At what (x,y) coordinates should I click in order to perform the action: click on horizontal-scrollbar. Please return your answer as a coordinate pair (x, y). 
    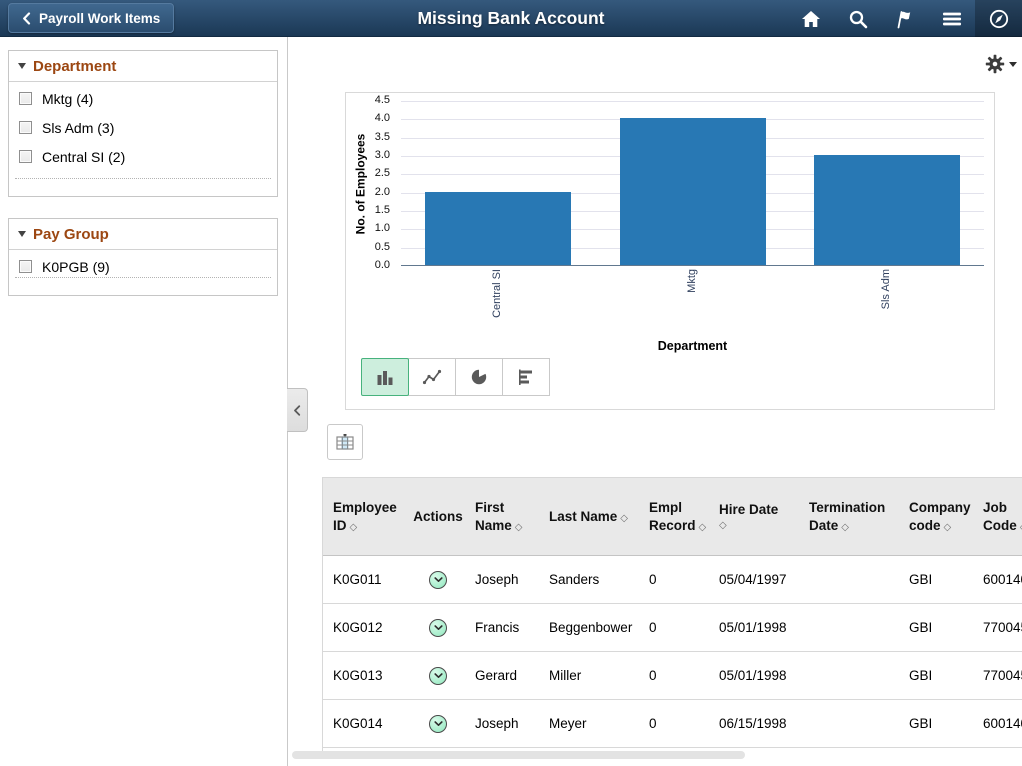
    Looking at the image, I should click on (656, 756).